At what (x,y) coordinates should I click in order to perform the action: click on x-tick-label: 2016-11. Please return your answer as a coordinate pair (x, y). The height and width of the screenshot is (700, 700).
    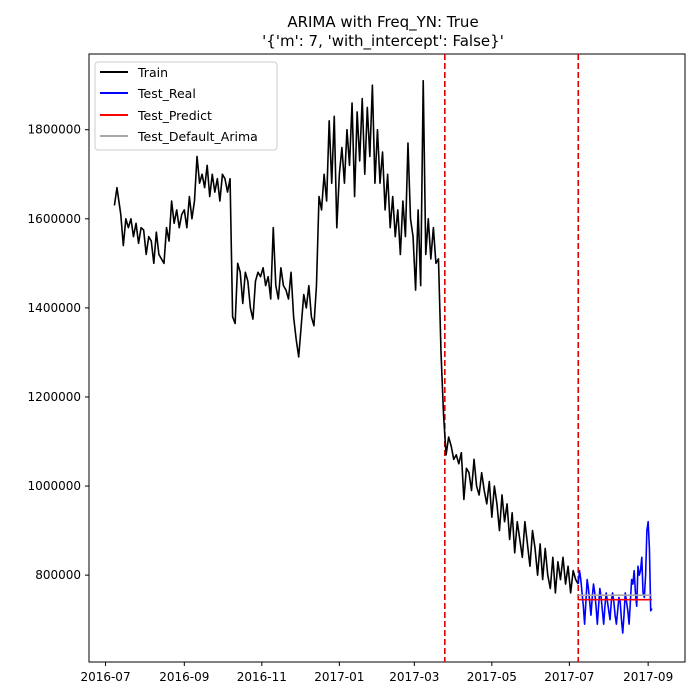
    Looking at the image, I should click on (262, 677).